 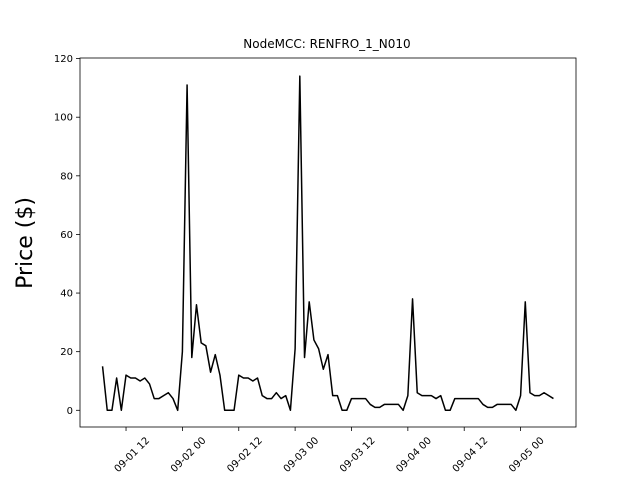 I want to click on y-tick-label: 80, so click(x=66, y=176).